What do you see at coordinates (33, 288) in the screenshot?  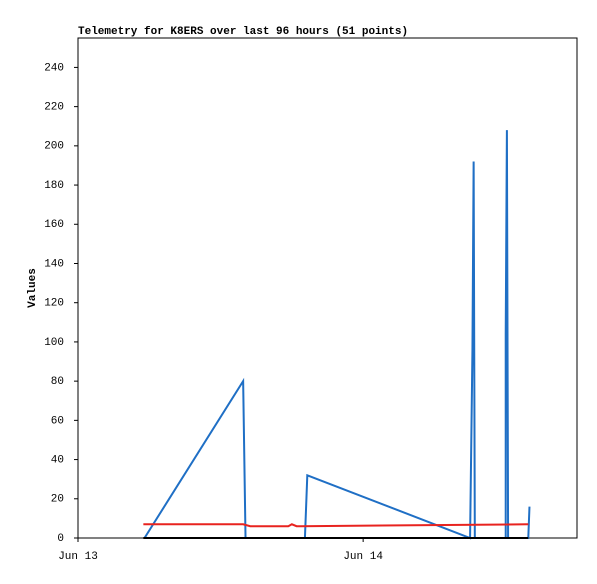 I see `y-axis-label: Values` at bounding box center [33, 288].